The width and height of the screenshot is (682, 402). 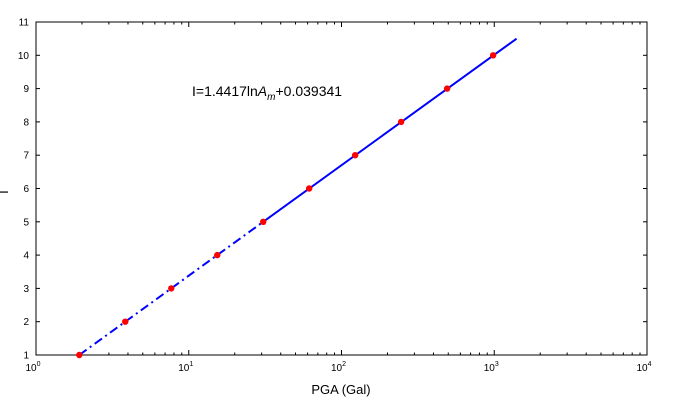 I want to click on x-tick-label: 10⁰, so click(x=32, y=367).